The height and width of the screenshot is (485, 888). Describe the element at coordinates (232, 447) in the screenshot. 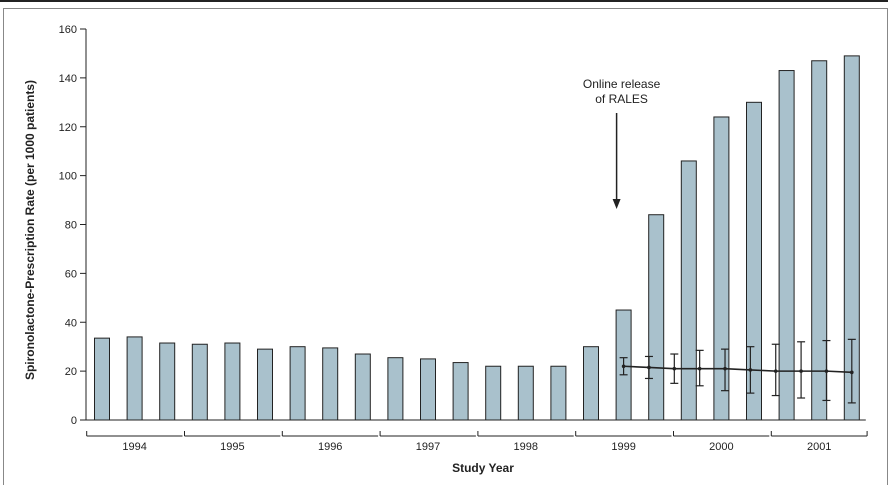

I see `year-label: 1995` at that location.